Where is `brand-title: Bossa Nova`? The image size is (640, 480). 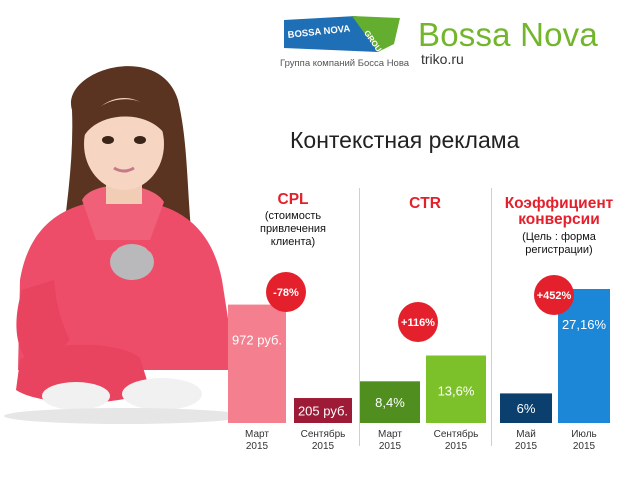
brand-title: Bossa Nova is located at coordinates (508, 34).